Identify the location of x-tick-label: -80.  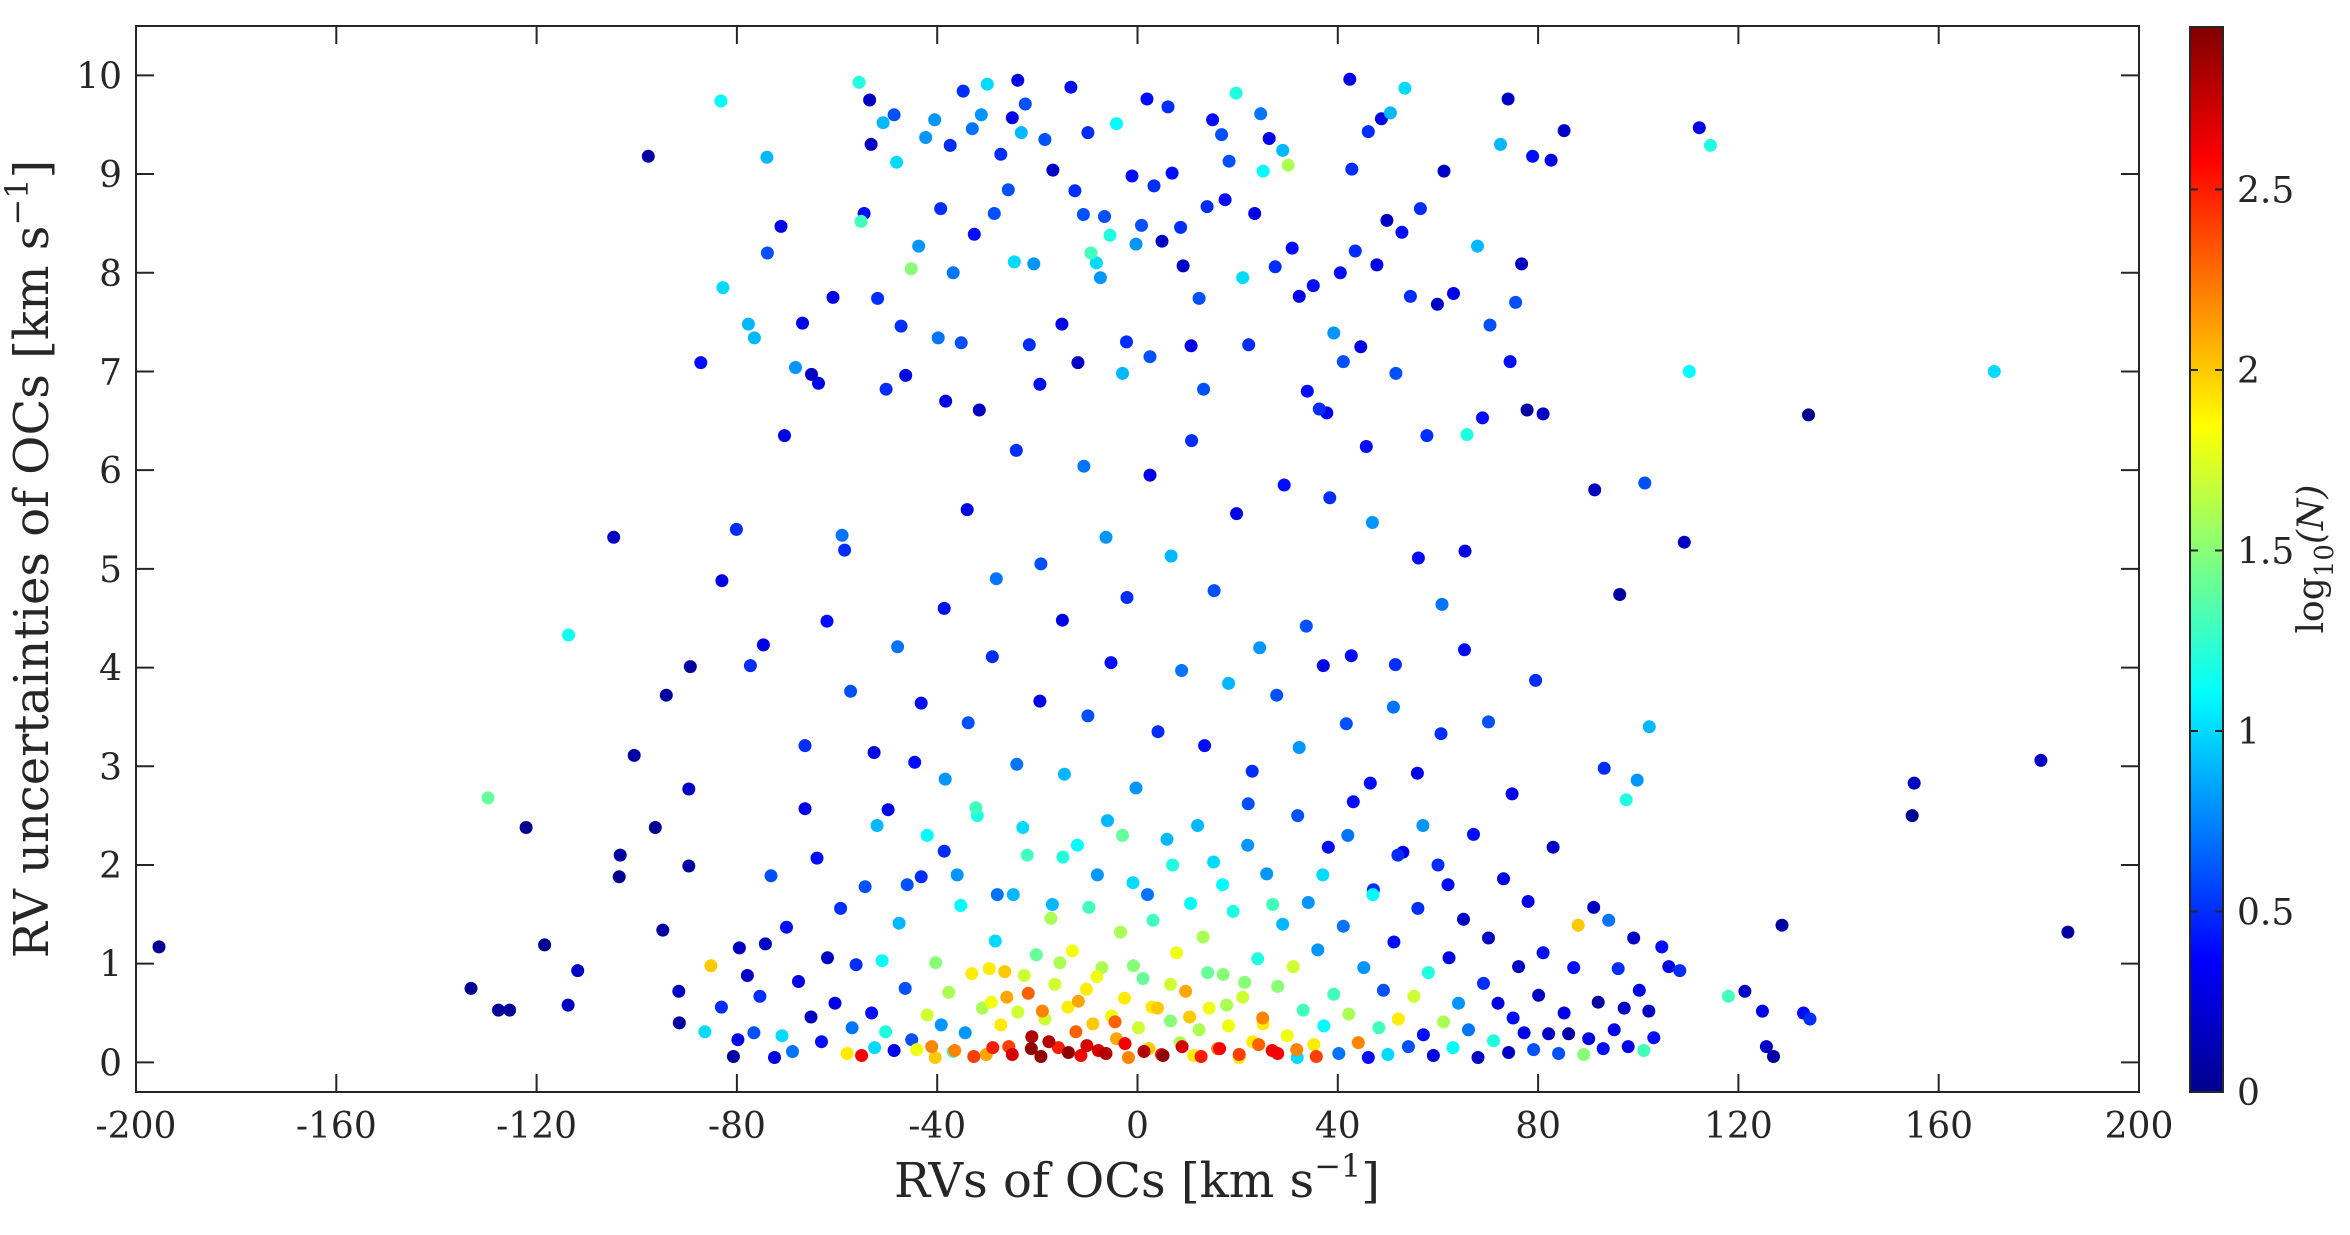
(737, 1126).